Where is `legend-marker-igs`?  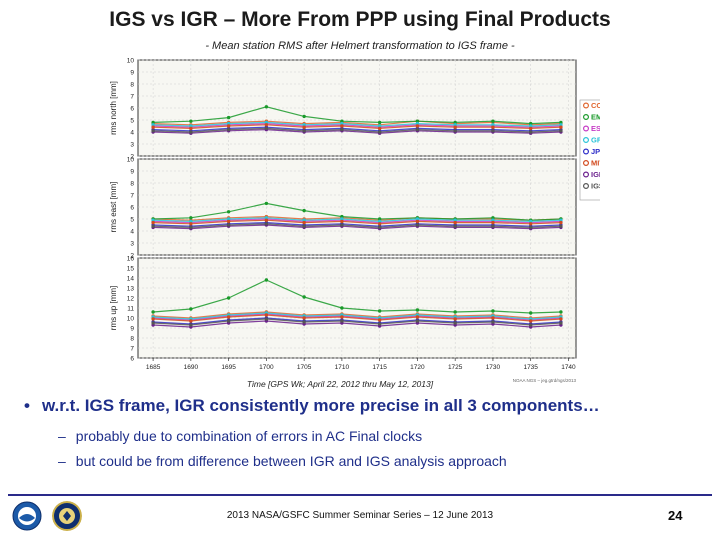 legend-marker-igs is located at coordinates (586, 186).